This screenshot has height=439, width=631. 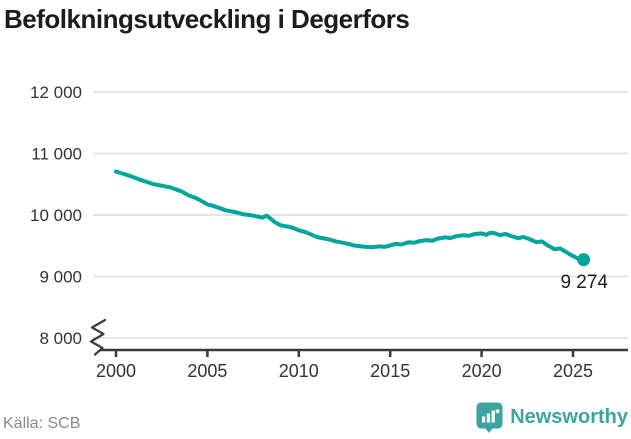 What do you see at coordinates (489, 417) in the screenshot?
I see `newsworthy-bubble-bars-icon` at bounding box center [489, 417].